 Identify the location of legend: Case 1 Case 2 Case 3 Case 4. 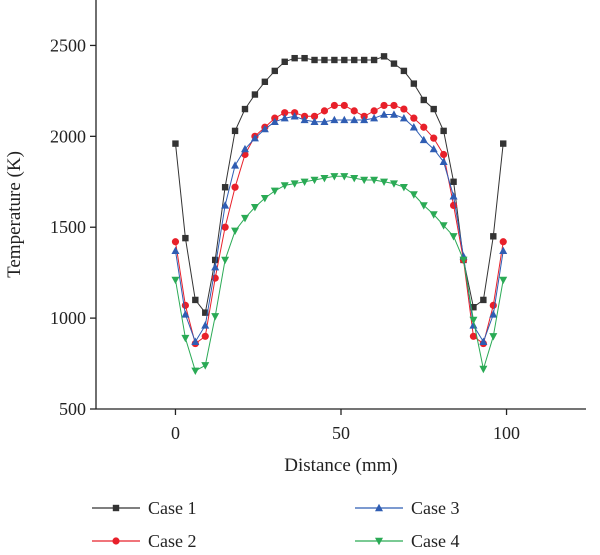
(276, 524).